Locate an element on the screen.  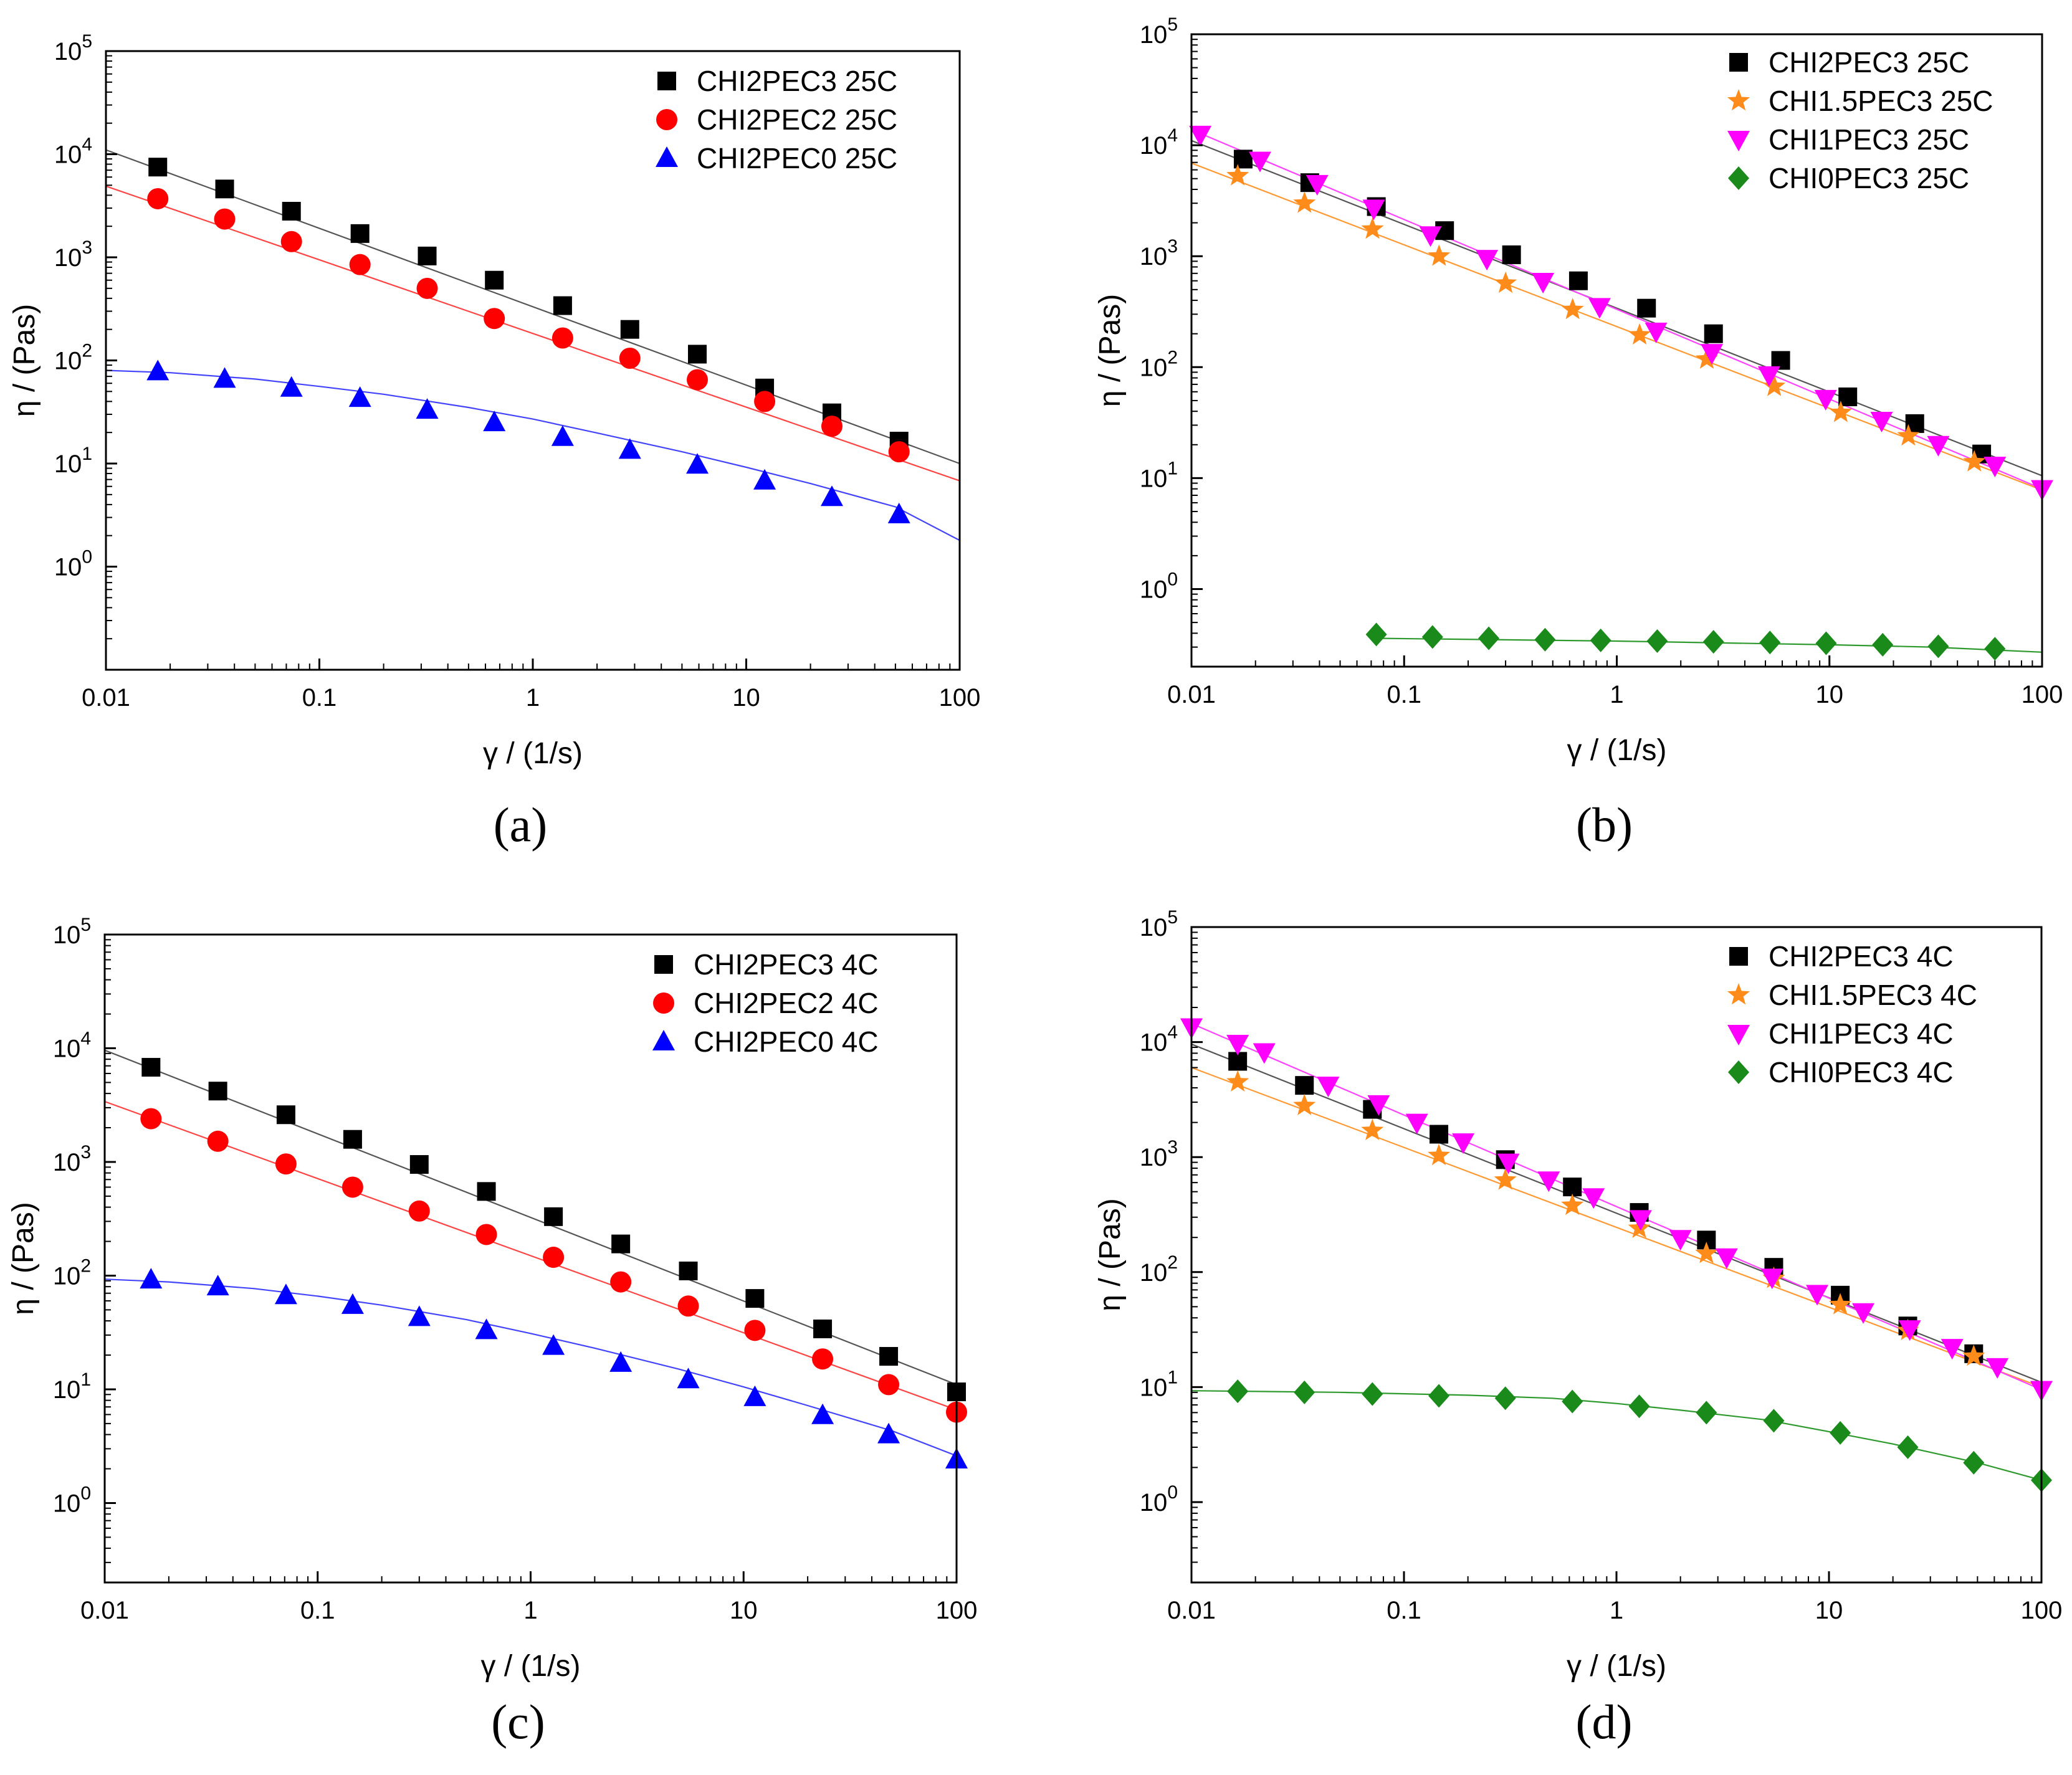
legend: CHI2PEC3 4C CHI2PEC2 4C CHI2PEC0 4C is located at coordinates (765, 1003).